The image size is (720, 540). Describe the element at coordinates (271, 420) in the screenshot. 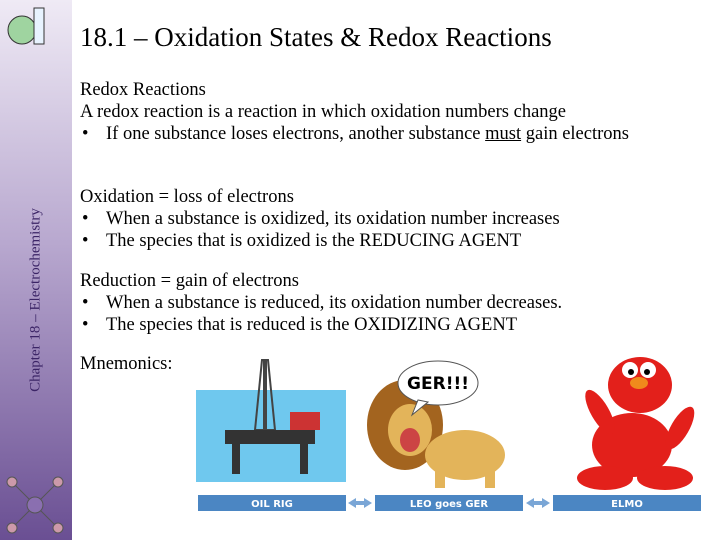

I see `oil-rig` at that location.